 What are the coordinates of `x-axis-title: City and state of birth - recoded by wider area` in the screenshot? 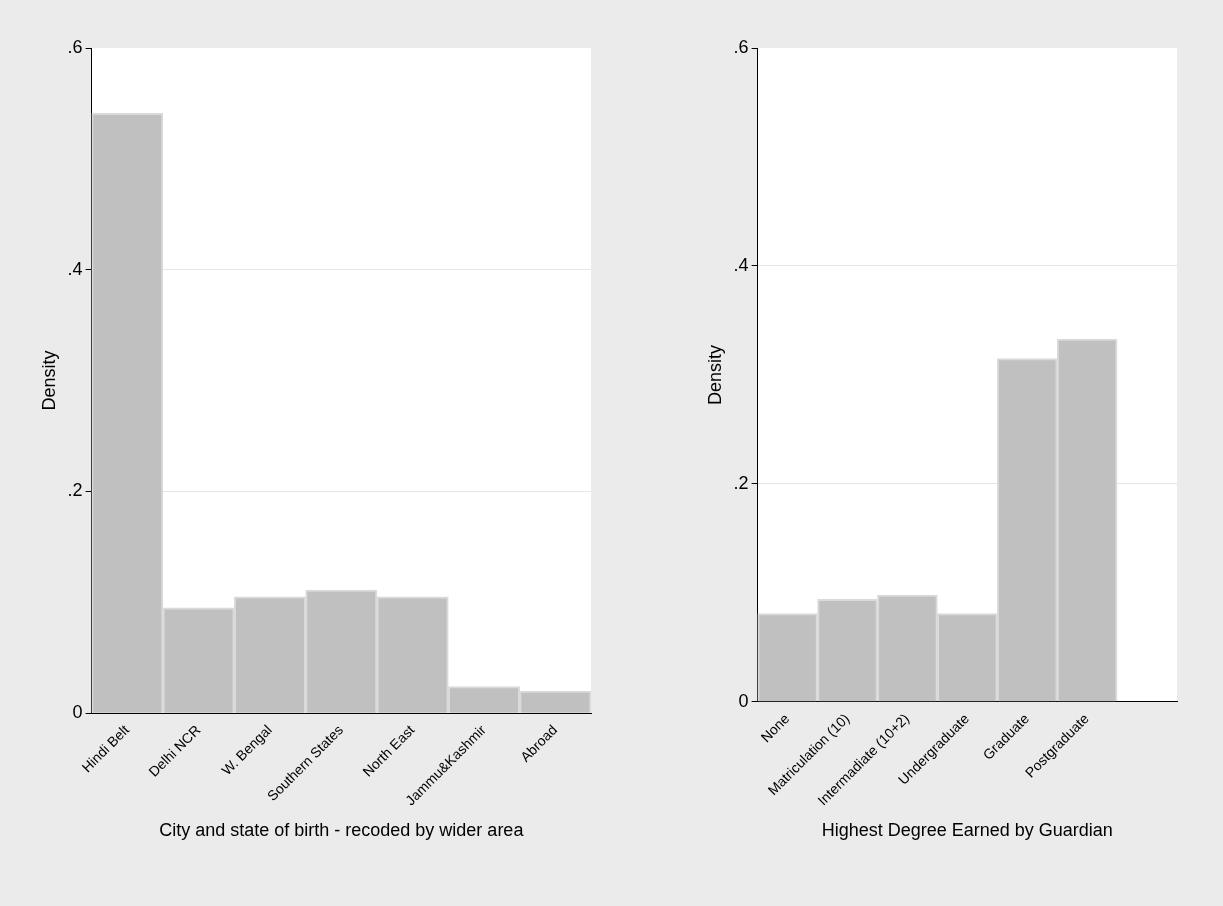 It's located at (342, 830).